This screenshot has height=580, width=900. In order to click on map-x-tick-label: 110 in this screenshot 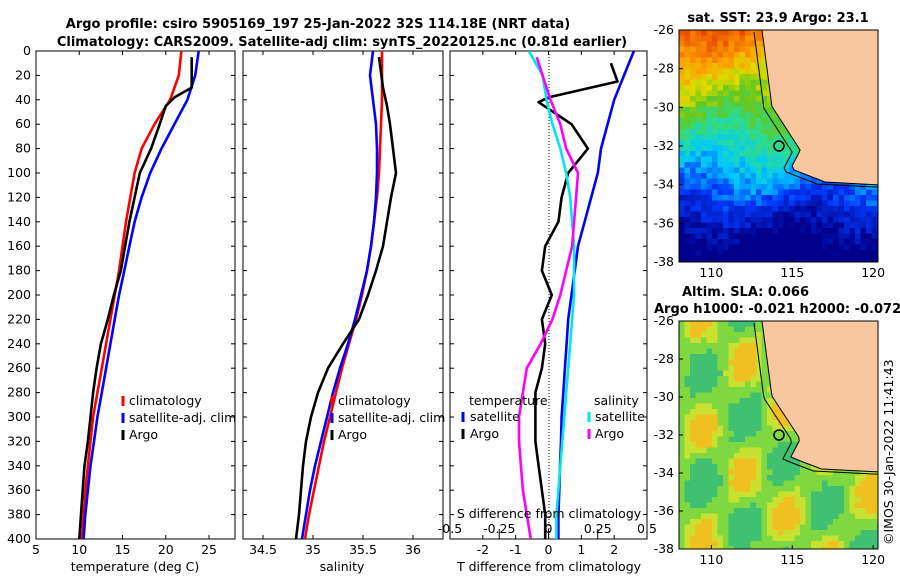, I will do `click(711, 559)`.